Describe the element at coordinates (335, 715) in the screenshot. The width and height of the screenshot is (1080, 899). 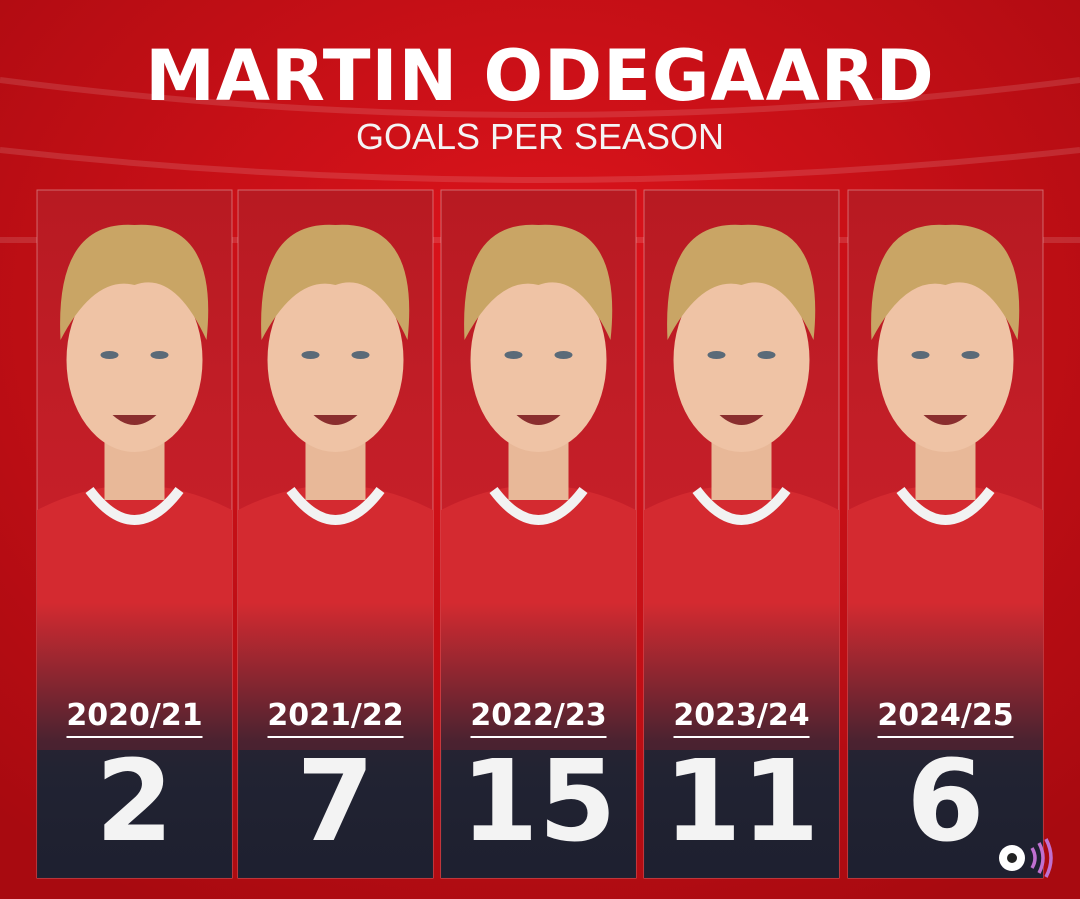
I see `season-label: 2021/22` at that location.